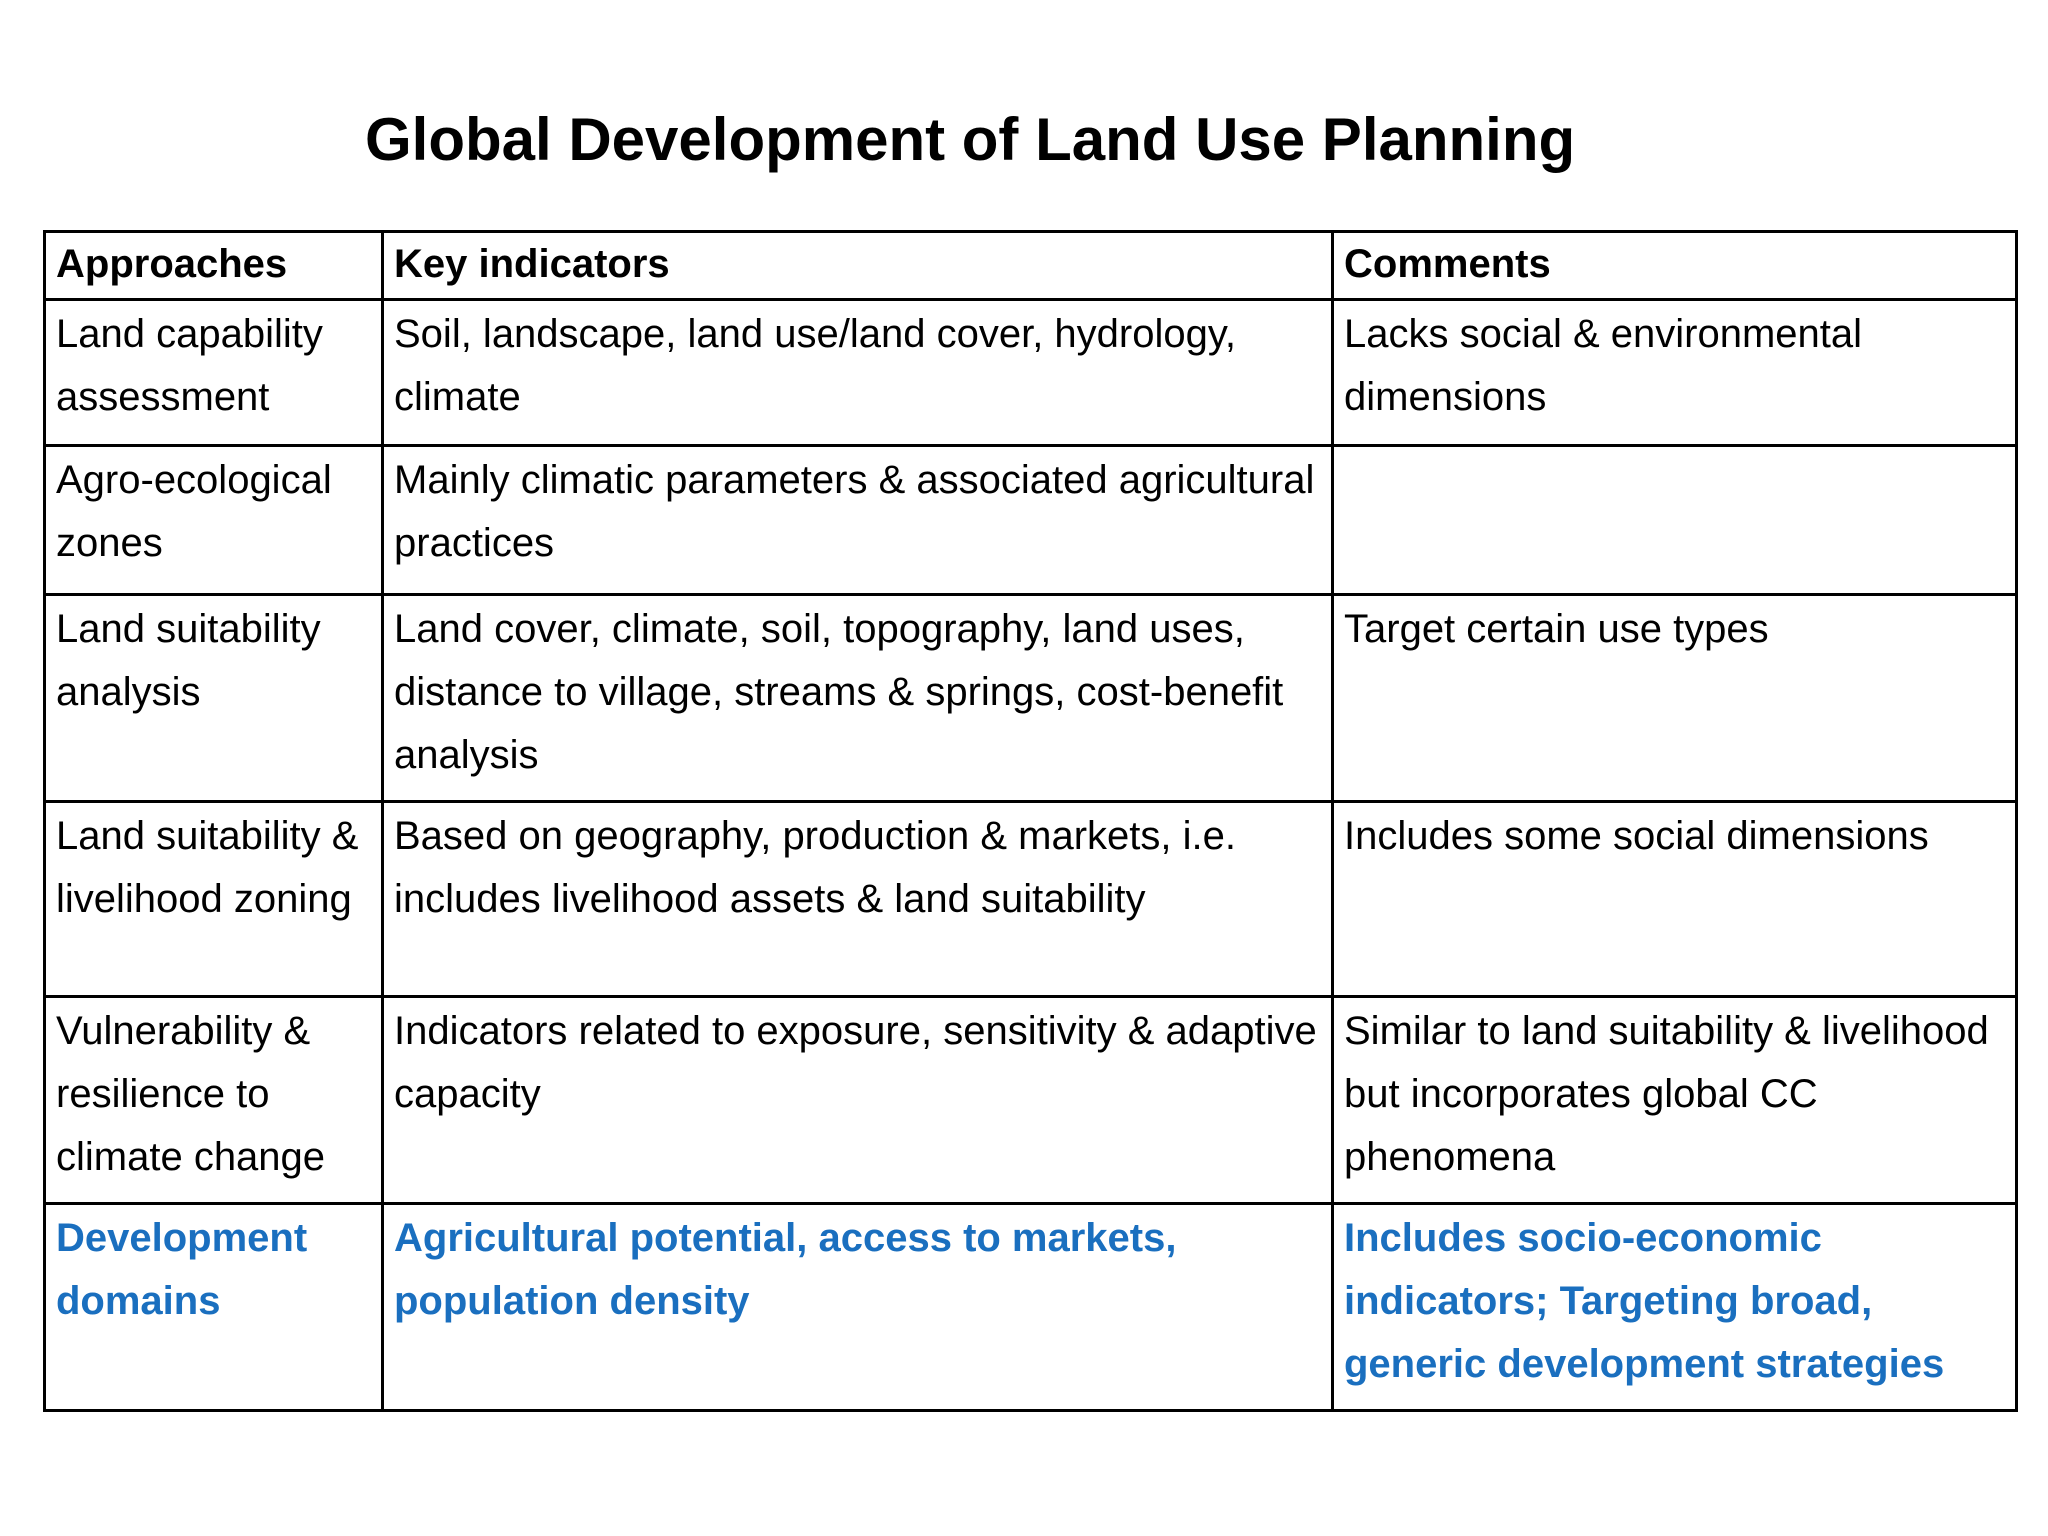  I want to click on approach-cell: Land capability assessment, so click(213, 372).